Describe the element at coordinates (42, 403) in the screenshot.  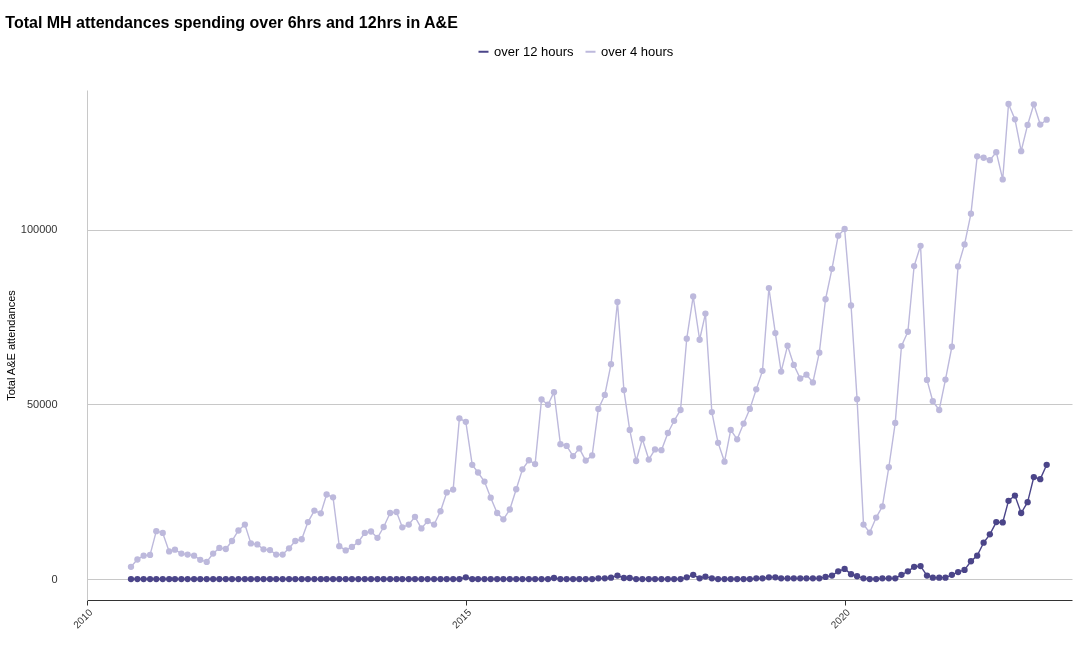
I see `y-tick-label: 50000` at that location.